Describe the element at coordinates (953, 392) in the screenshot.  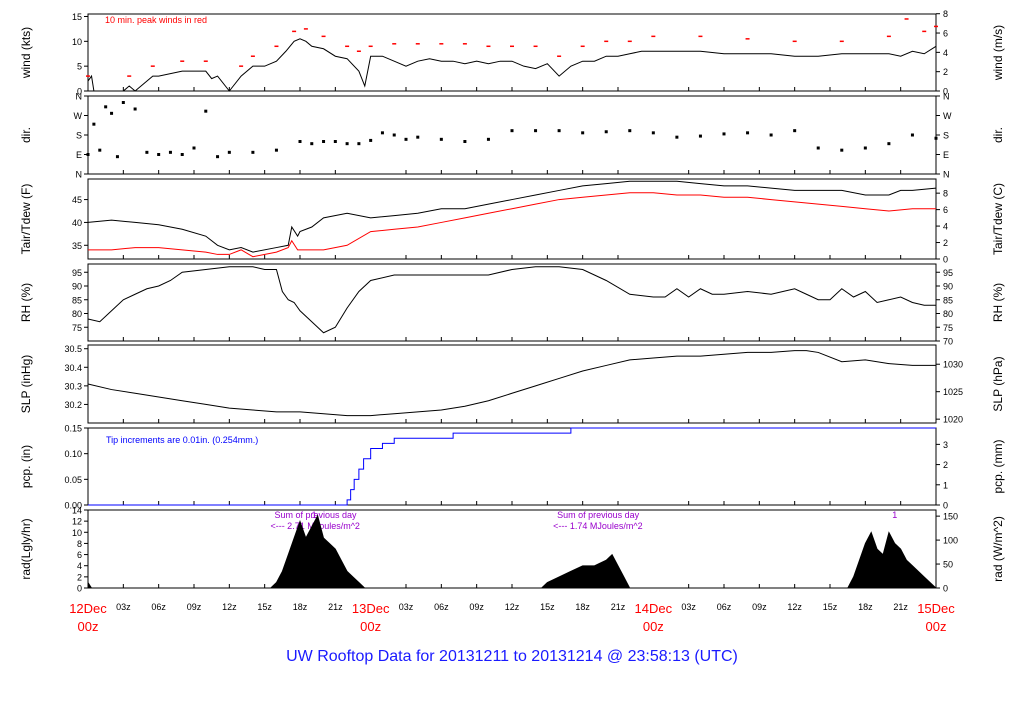
I see `right-tick-label: 1025` at that location.